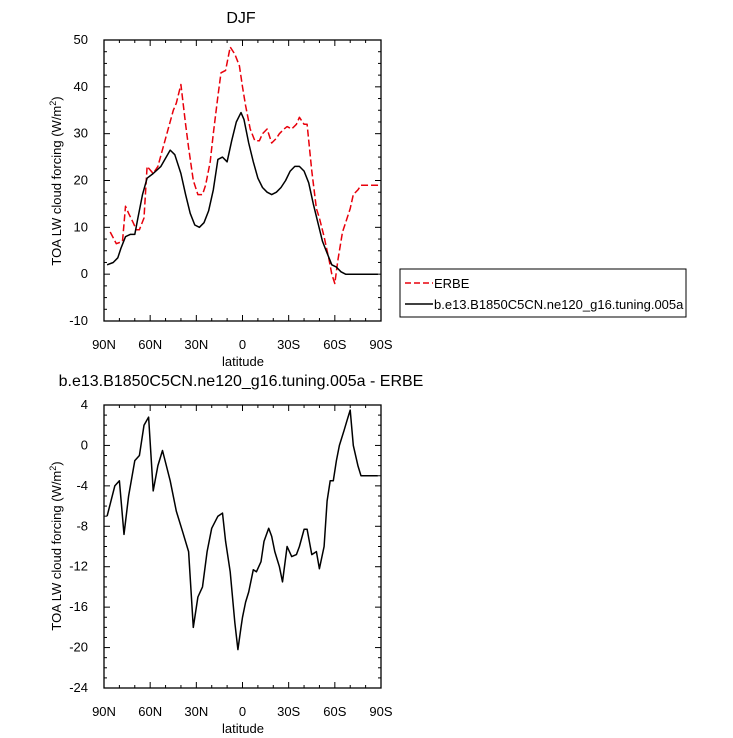  I want to click on ytick-label: 20, so click(81, 180).